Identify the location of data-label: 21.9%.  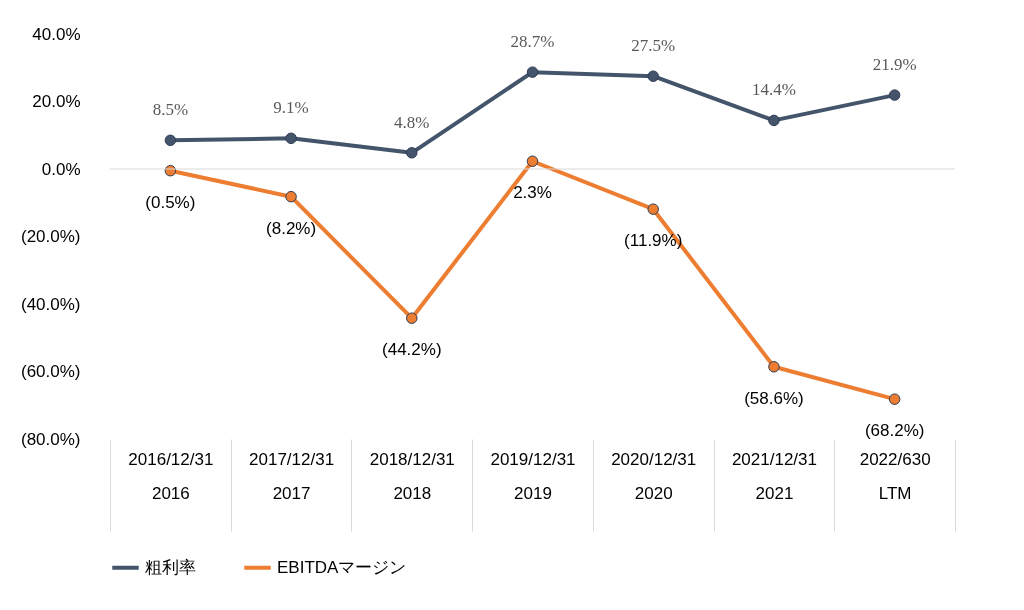
(894, 65).